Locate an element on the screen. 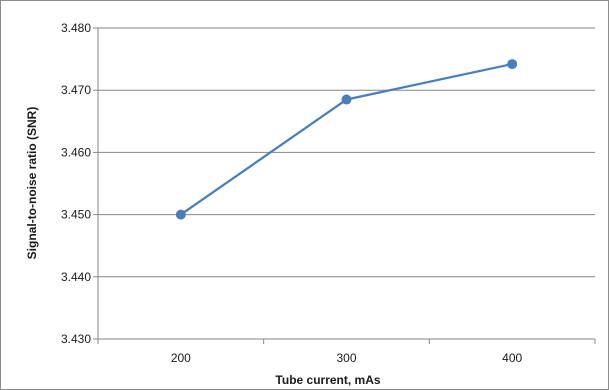  y-tick-label: 3.430 is located at coordinates (76, 339).